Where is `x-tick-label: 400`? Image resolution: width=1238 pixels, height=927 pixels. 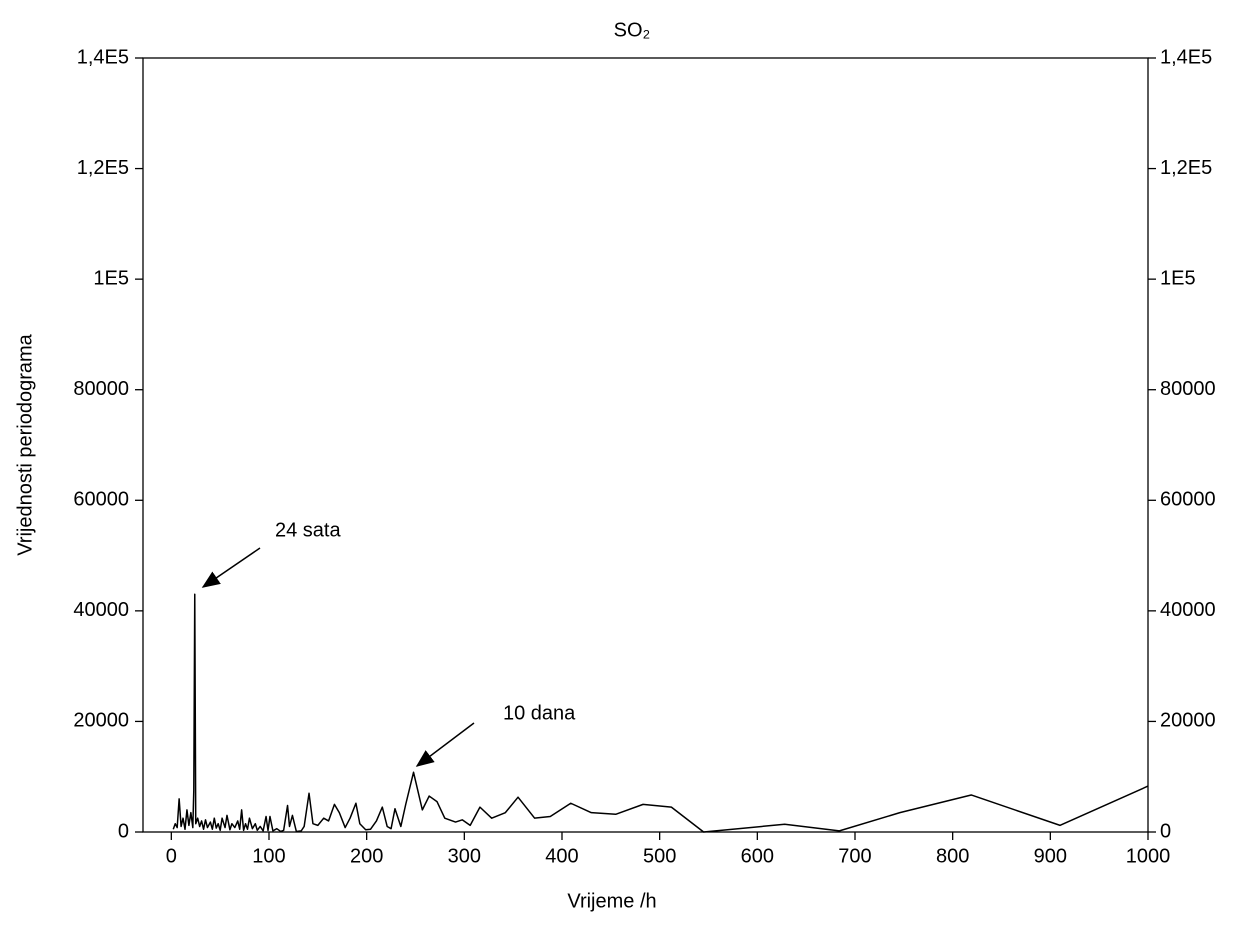
x-tick-label: 400 is located at coordinates (561, 856).